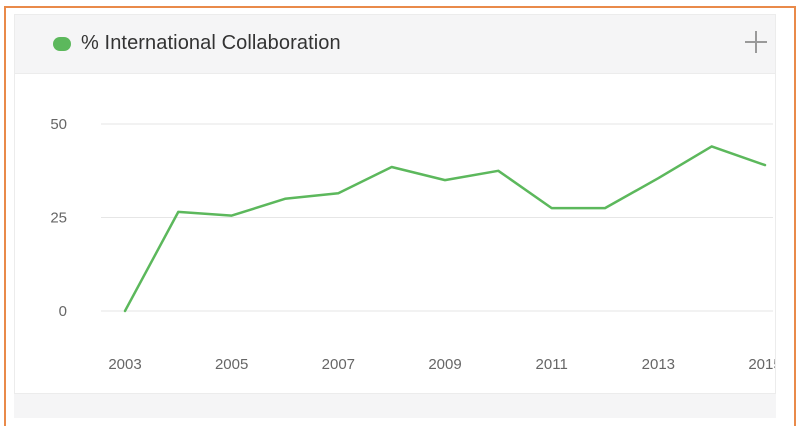  I want to click on data-point-2011, so click(552, 208).